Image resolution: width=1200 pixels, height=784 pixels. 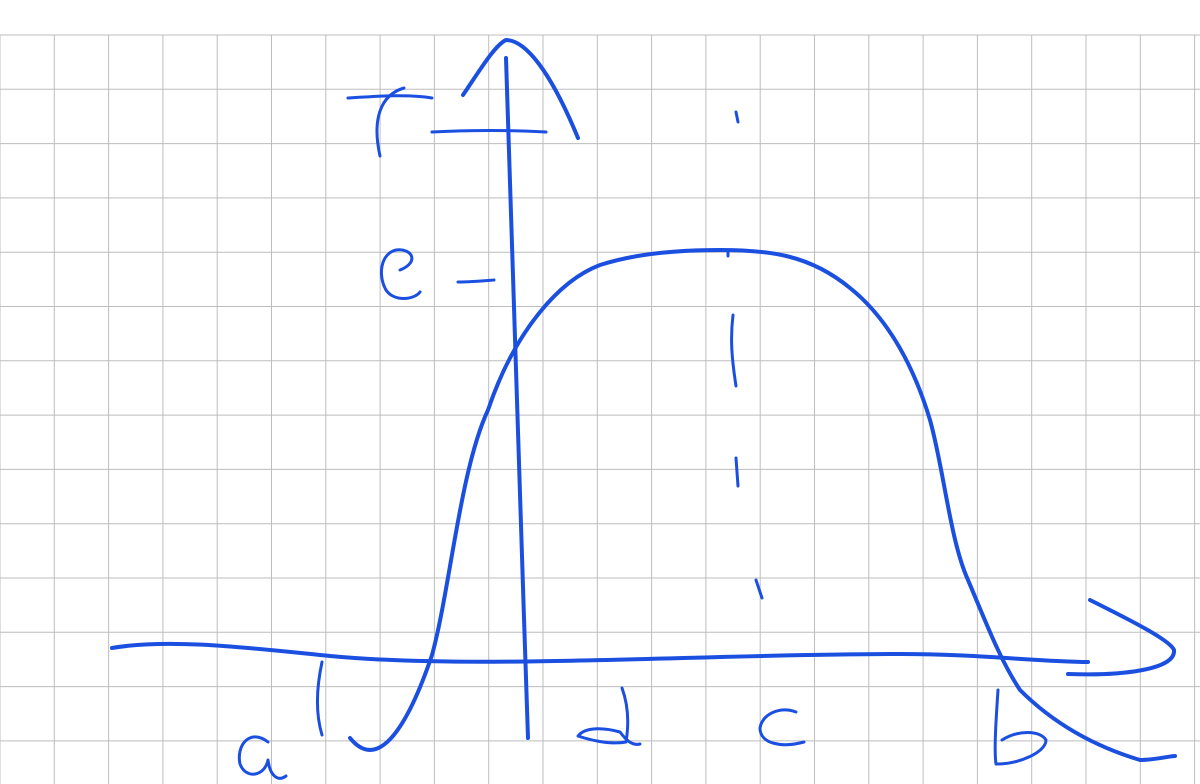 I want to click on y-axis, so click(x=520, y=389).